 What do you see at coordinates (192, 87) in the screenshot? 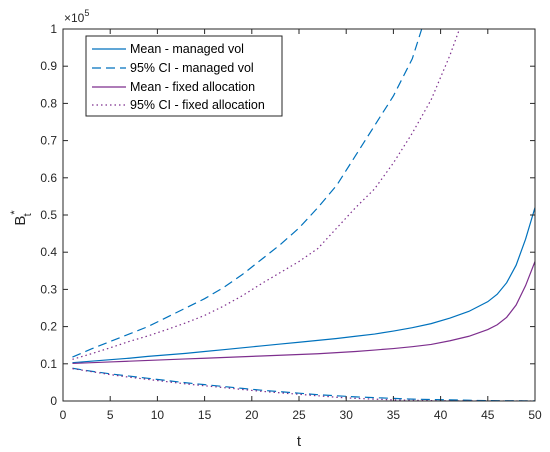
I see `legend-label-mean-fixed: Mean - fixed allocation` at bounding box center [192, 87].